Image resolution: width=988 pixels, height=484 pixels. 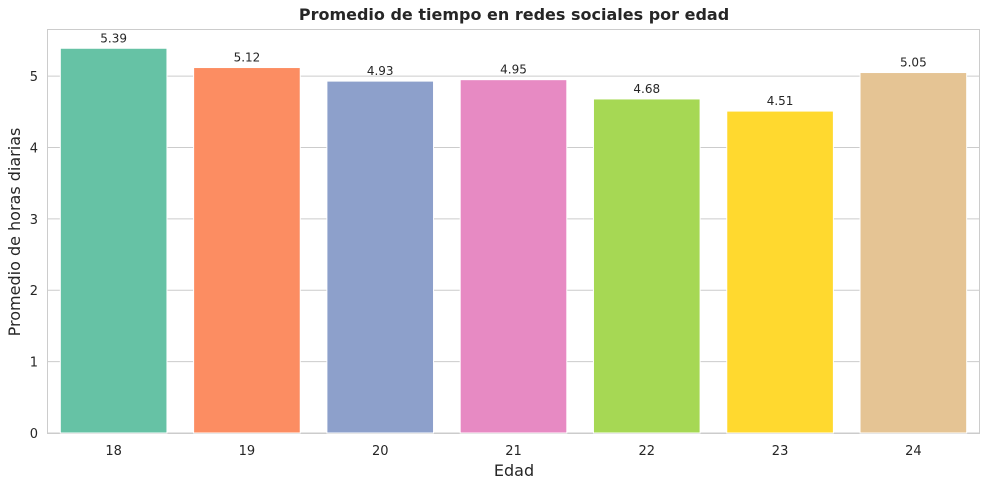 I want to click on y-ticks: 0 1 2 3 4 5, so click(x=34, y=256).